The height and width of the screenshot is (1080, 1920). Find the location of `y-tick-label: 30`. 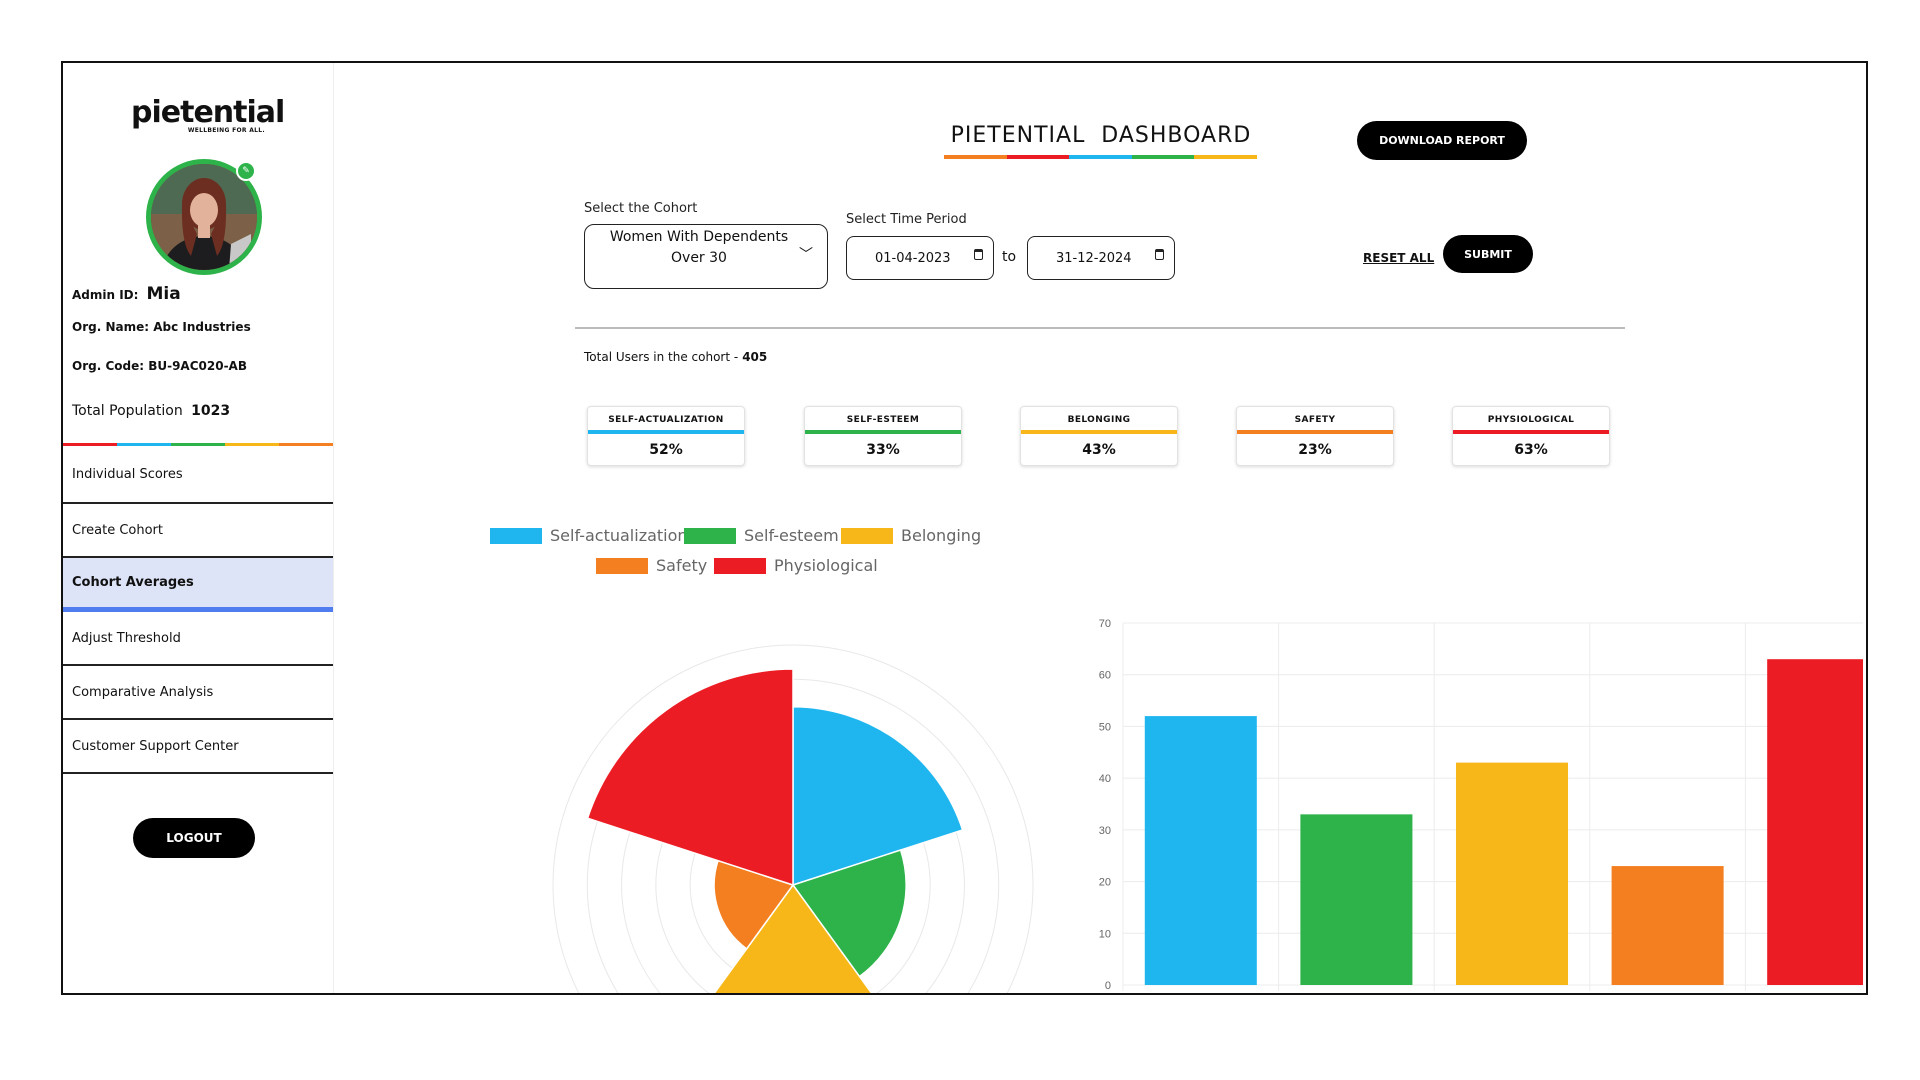

y-tick-label: 30 is located at coordinates (1105, 831).